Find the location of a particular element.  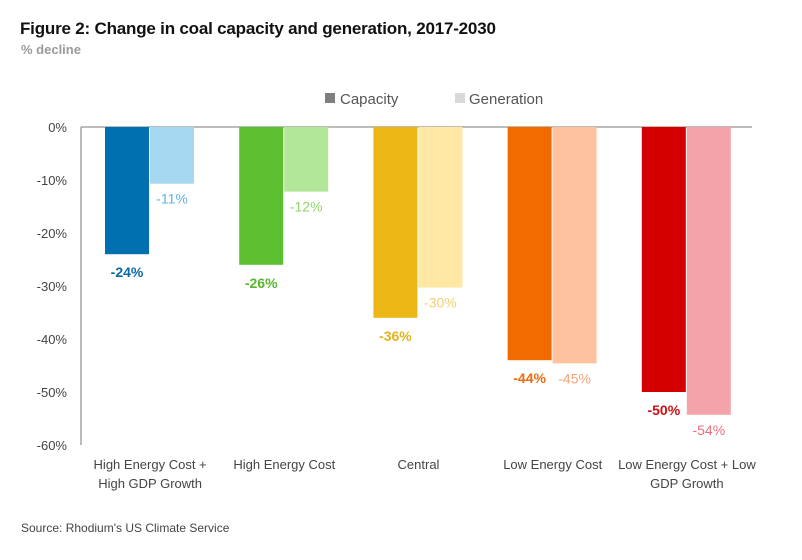

data-label-generation: -12% is located at coordinates (306, 207).